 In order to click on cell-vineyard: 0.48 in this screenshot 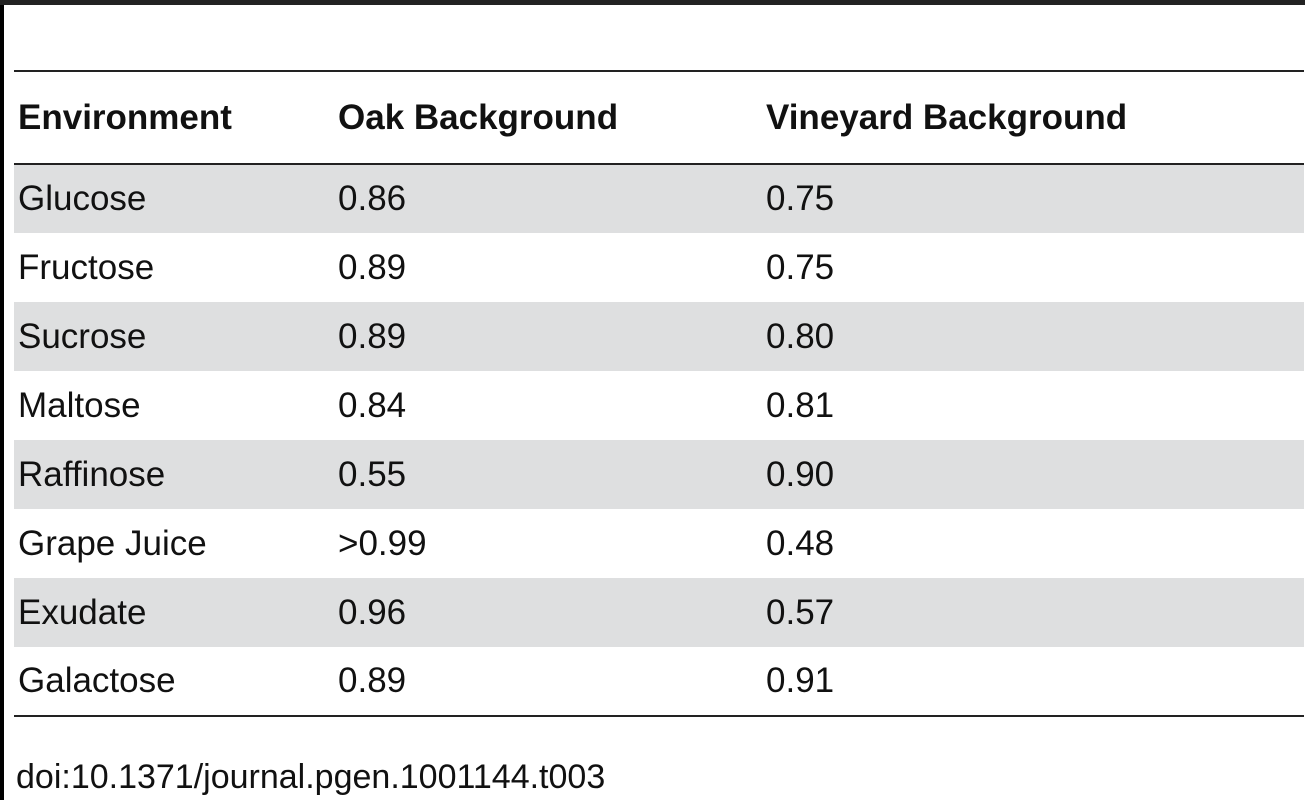, I will do `click(800, 543)`.